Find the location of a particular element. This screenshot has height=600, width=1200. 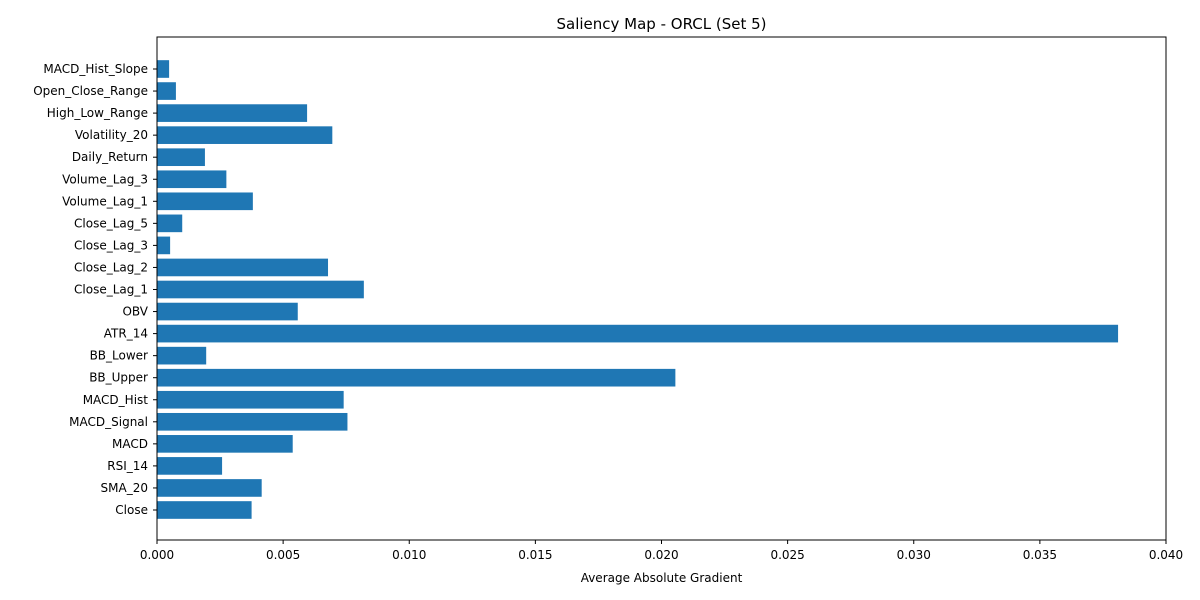

x-tick-label: 0.000 is located at coordinates (157, 555).